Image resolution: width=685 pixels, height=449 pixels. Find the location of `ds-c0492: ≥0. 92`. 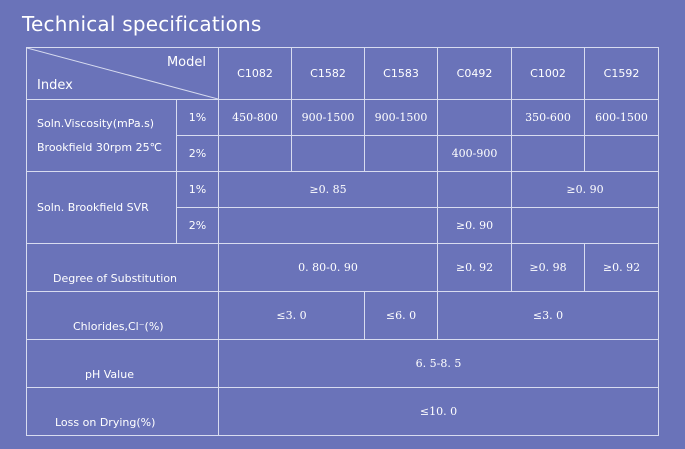

ds-c0492: ≥0. 92 is located at coordinates (474, 267).